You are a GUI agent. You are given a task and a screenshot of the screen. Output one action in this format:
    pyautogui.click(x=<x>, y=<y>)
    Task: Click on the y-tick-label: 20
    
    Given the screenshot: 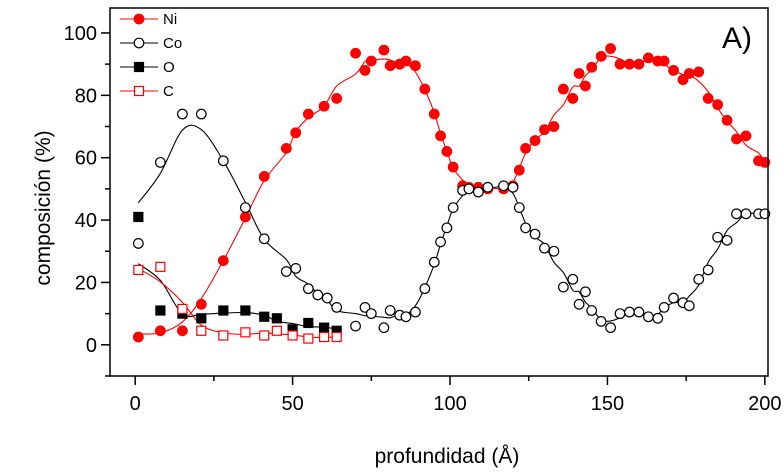 What is the action you would take?
    pyautogui.click(x=86, y=283)
    